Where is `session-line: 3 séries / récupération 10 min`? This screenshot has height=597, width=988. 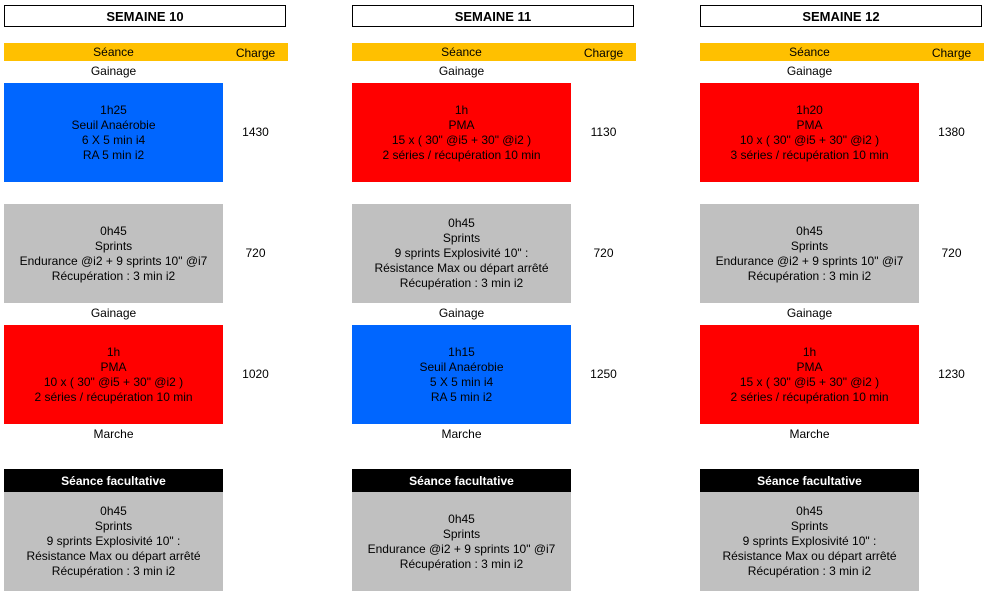
session-line: 3 séries / récupération 10 min is located at coordinates (809, 154).